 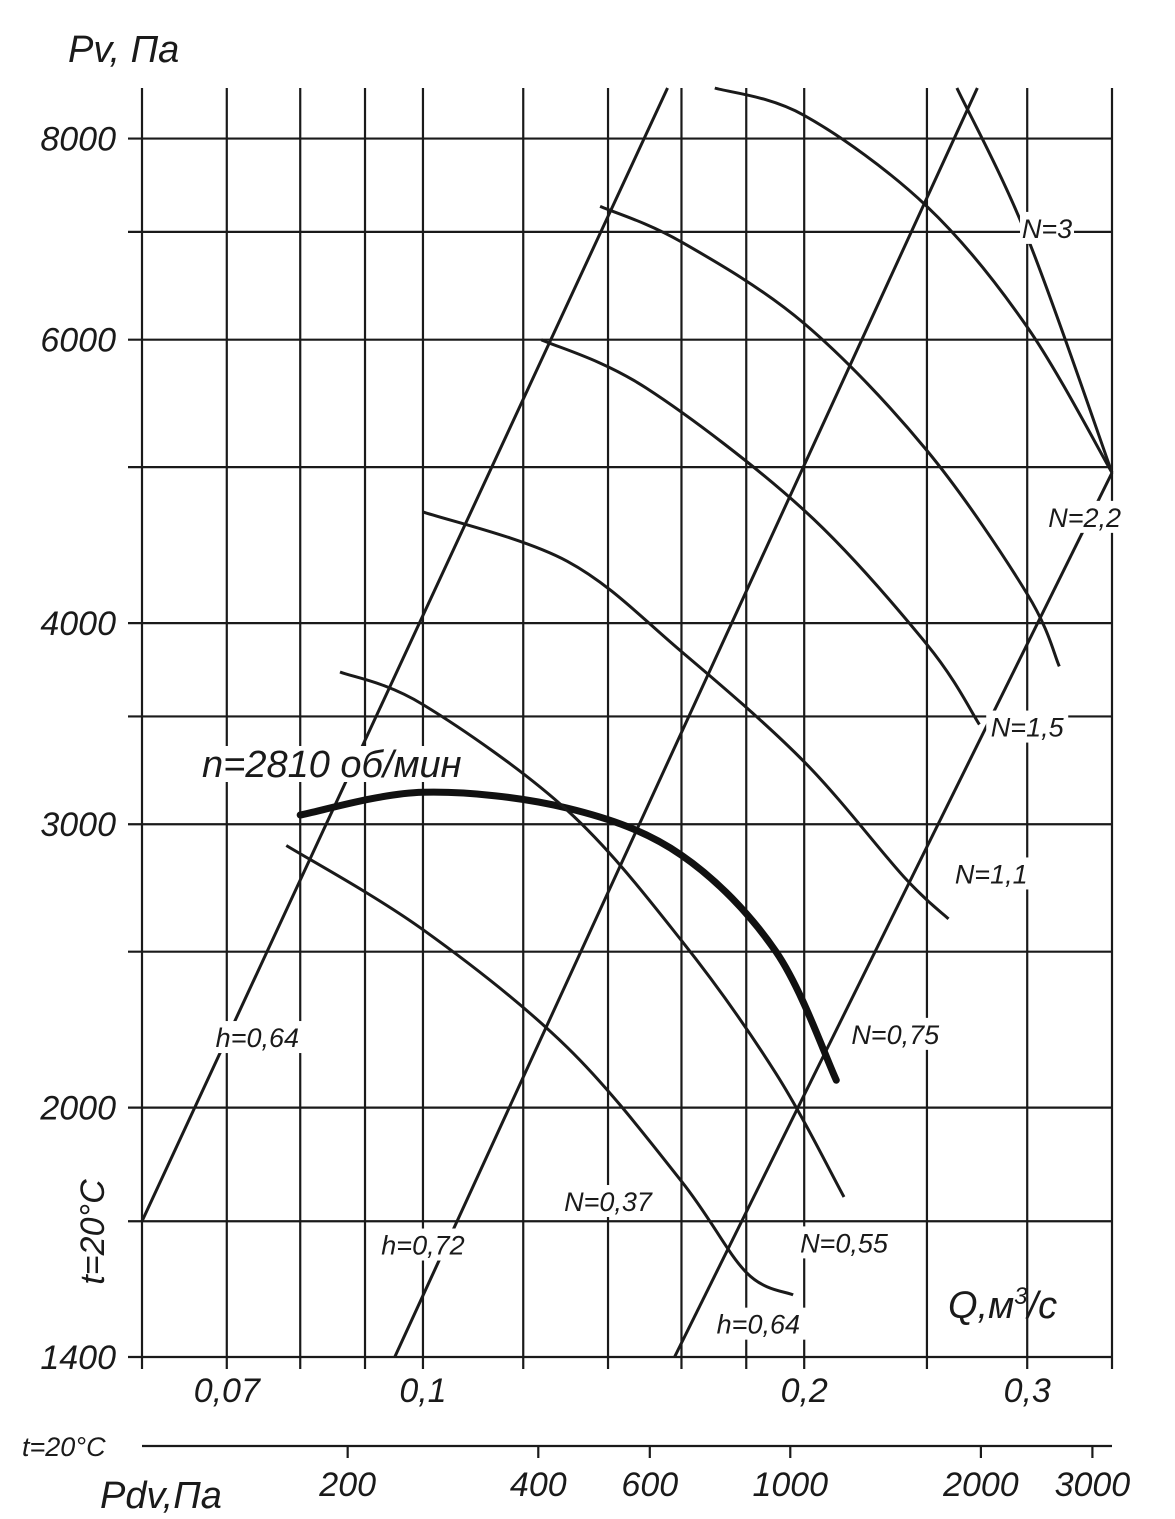 What do you see at coordinates (538, 1485) in the screenshot?
I see `pdv-tick-label: 400` at bounding box center [538, 1485].